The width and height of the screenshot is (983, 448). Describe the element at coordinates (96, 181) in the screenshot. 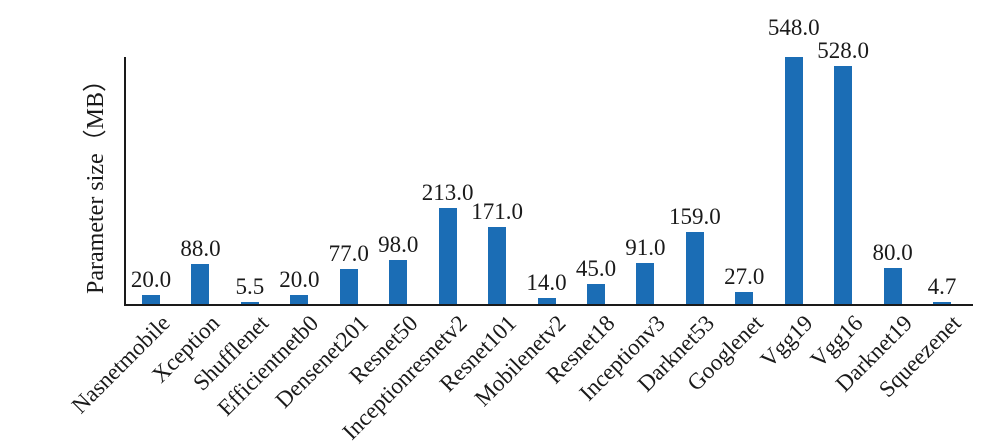

I see `y-axis-label: Parameter size（MB）` at that location.